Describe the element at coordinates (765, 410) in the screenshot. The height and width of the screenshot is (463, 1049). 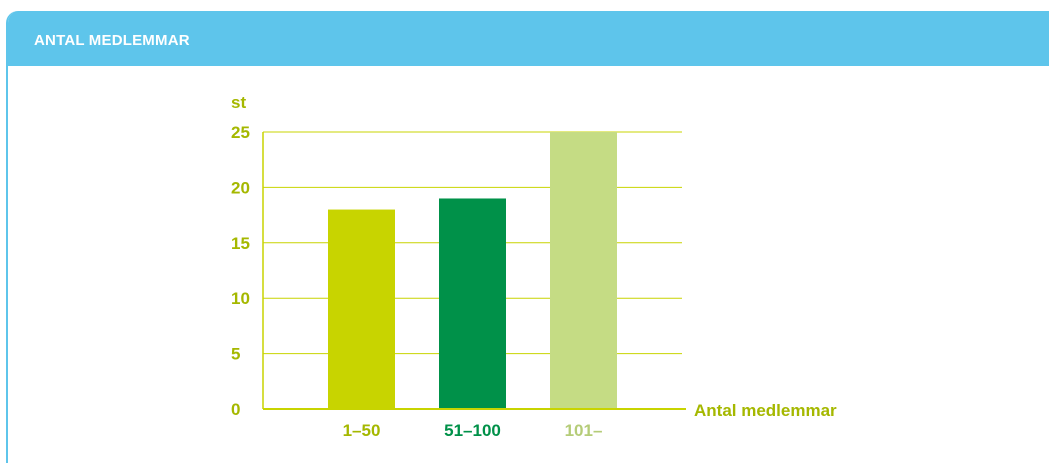
I see `x-axis-title: Antal medlemmar` at that location.